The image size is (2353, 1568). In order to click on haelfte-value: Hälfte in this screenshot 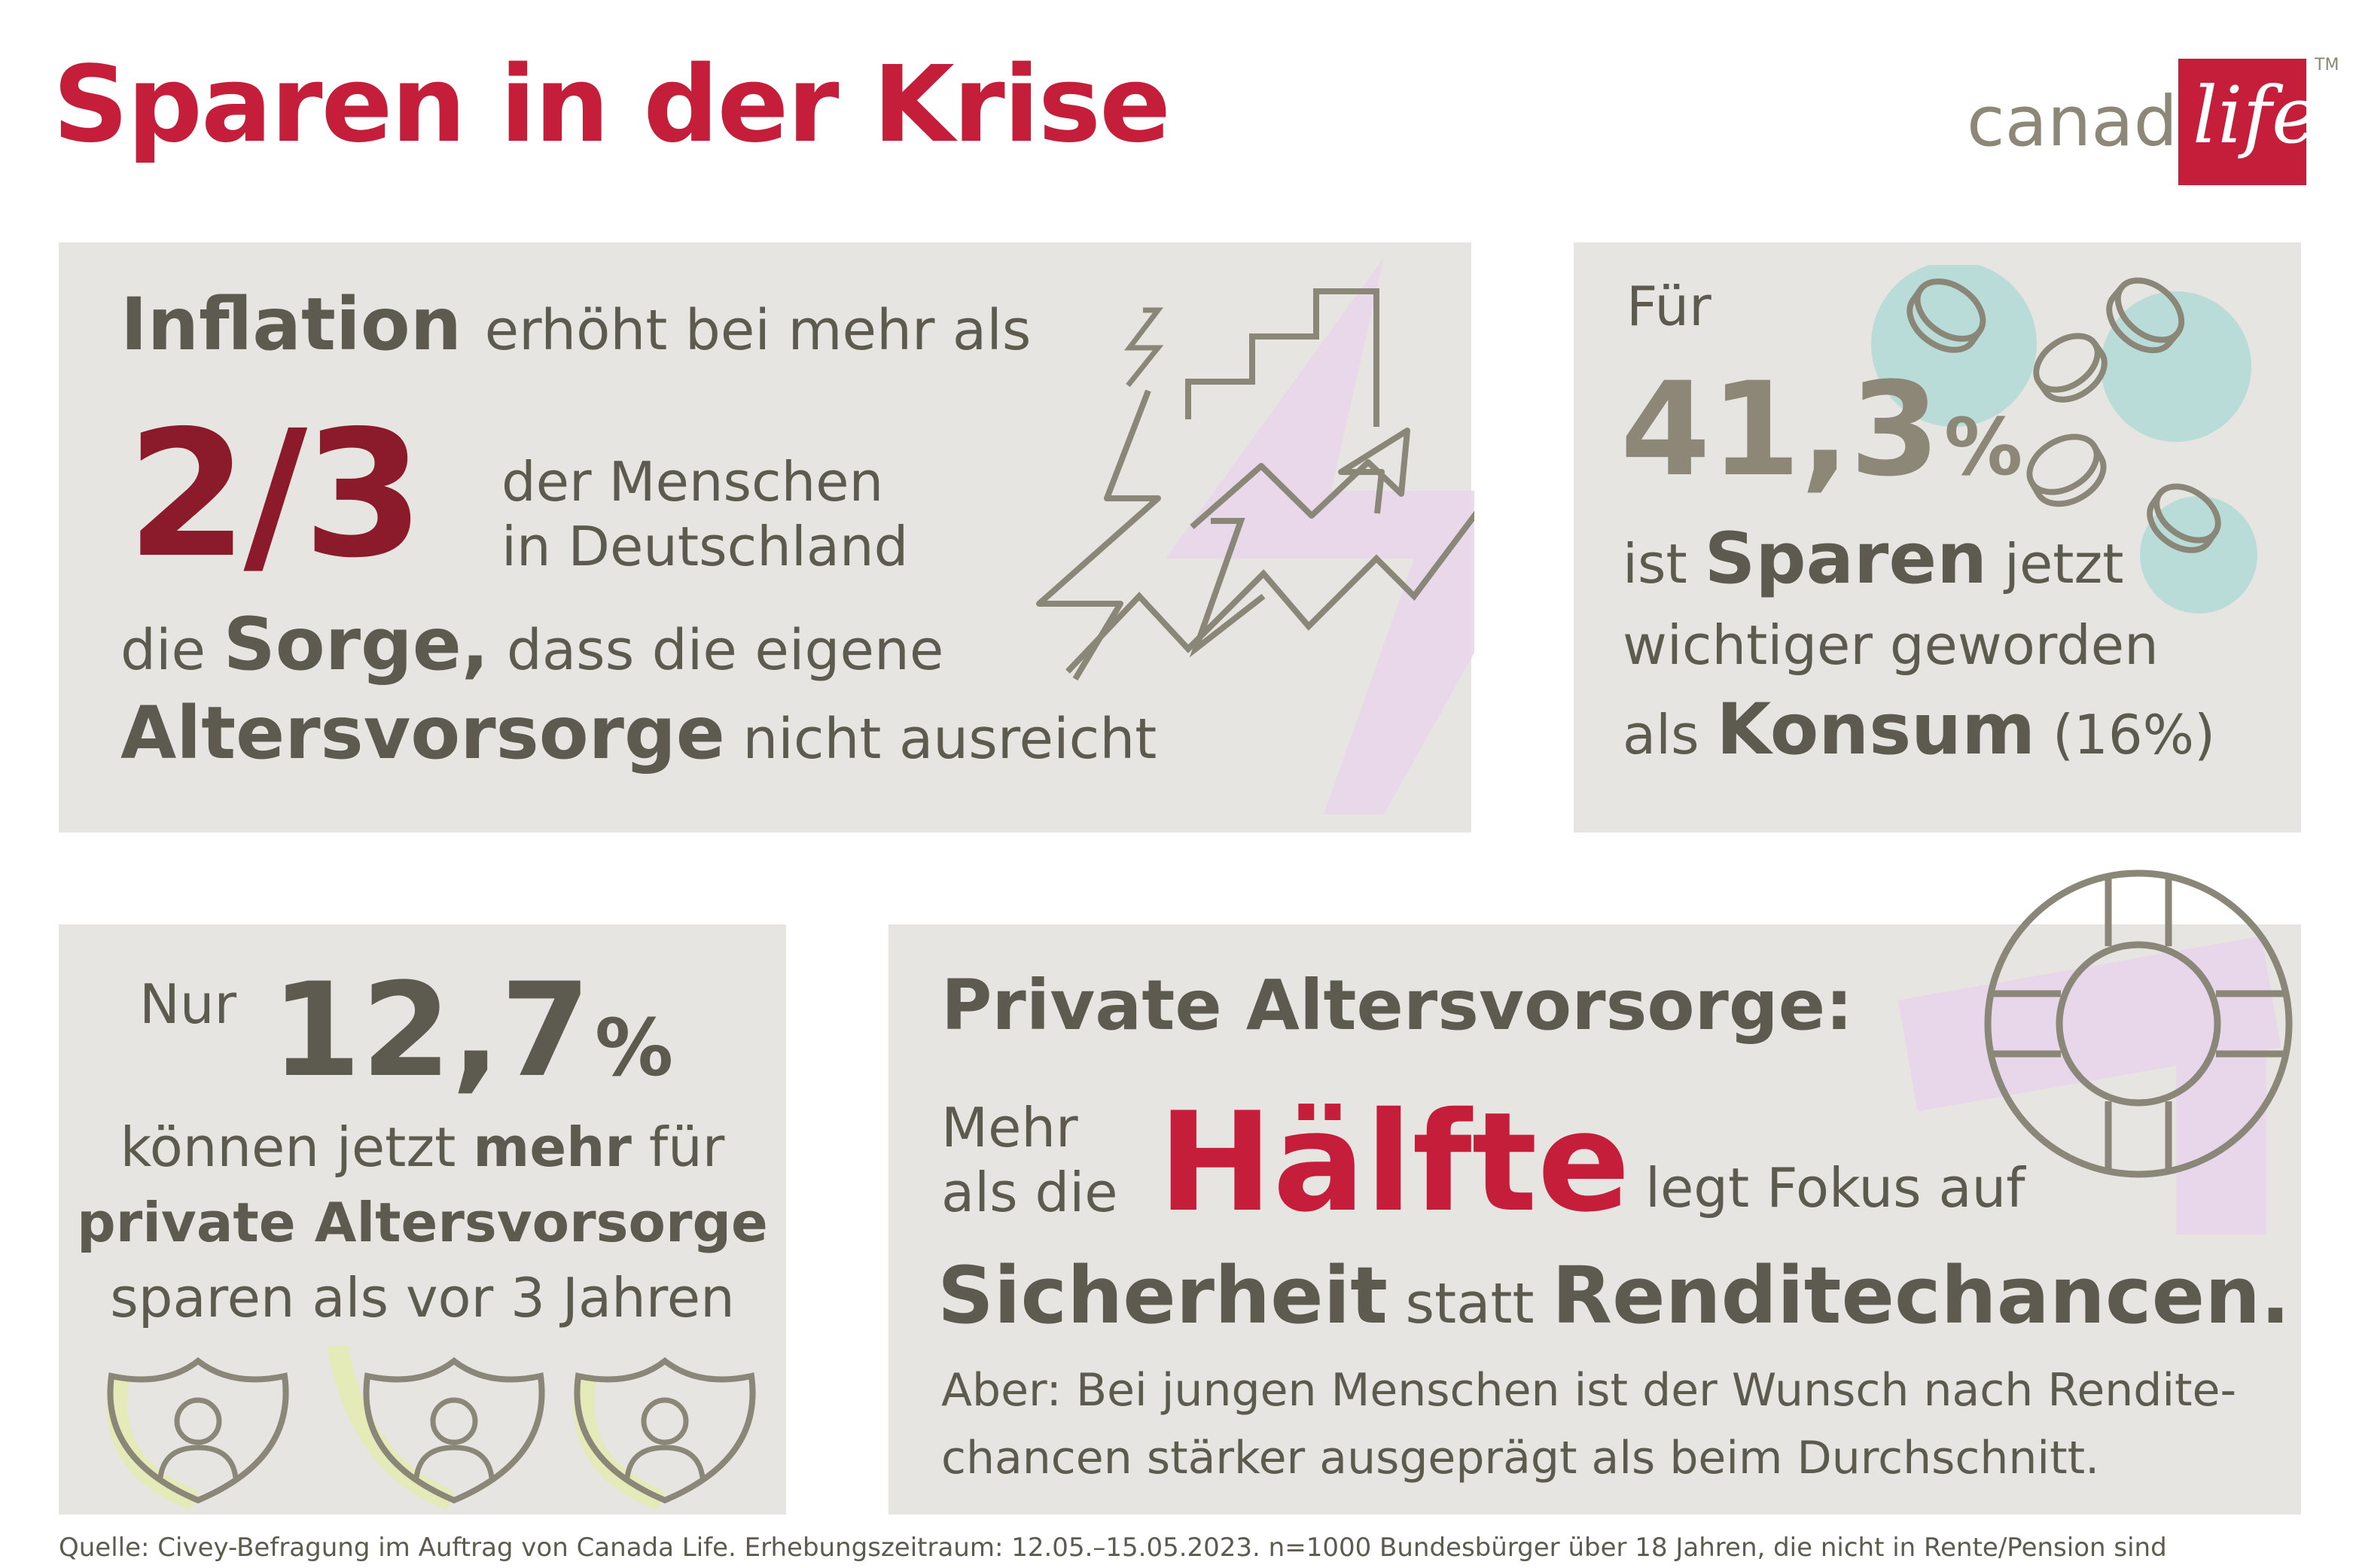, I will do `click(1394, 1162)`.